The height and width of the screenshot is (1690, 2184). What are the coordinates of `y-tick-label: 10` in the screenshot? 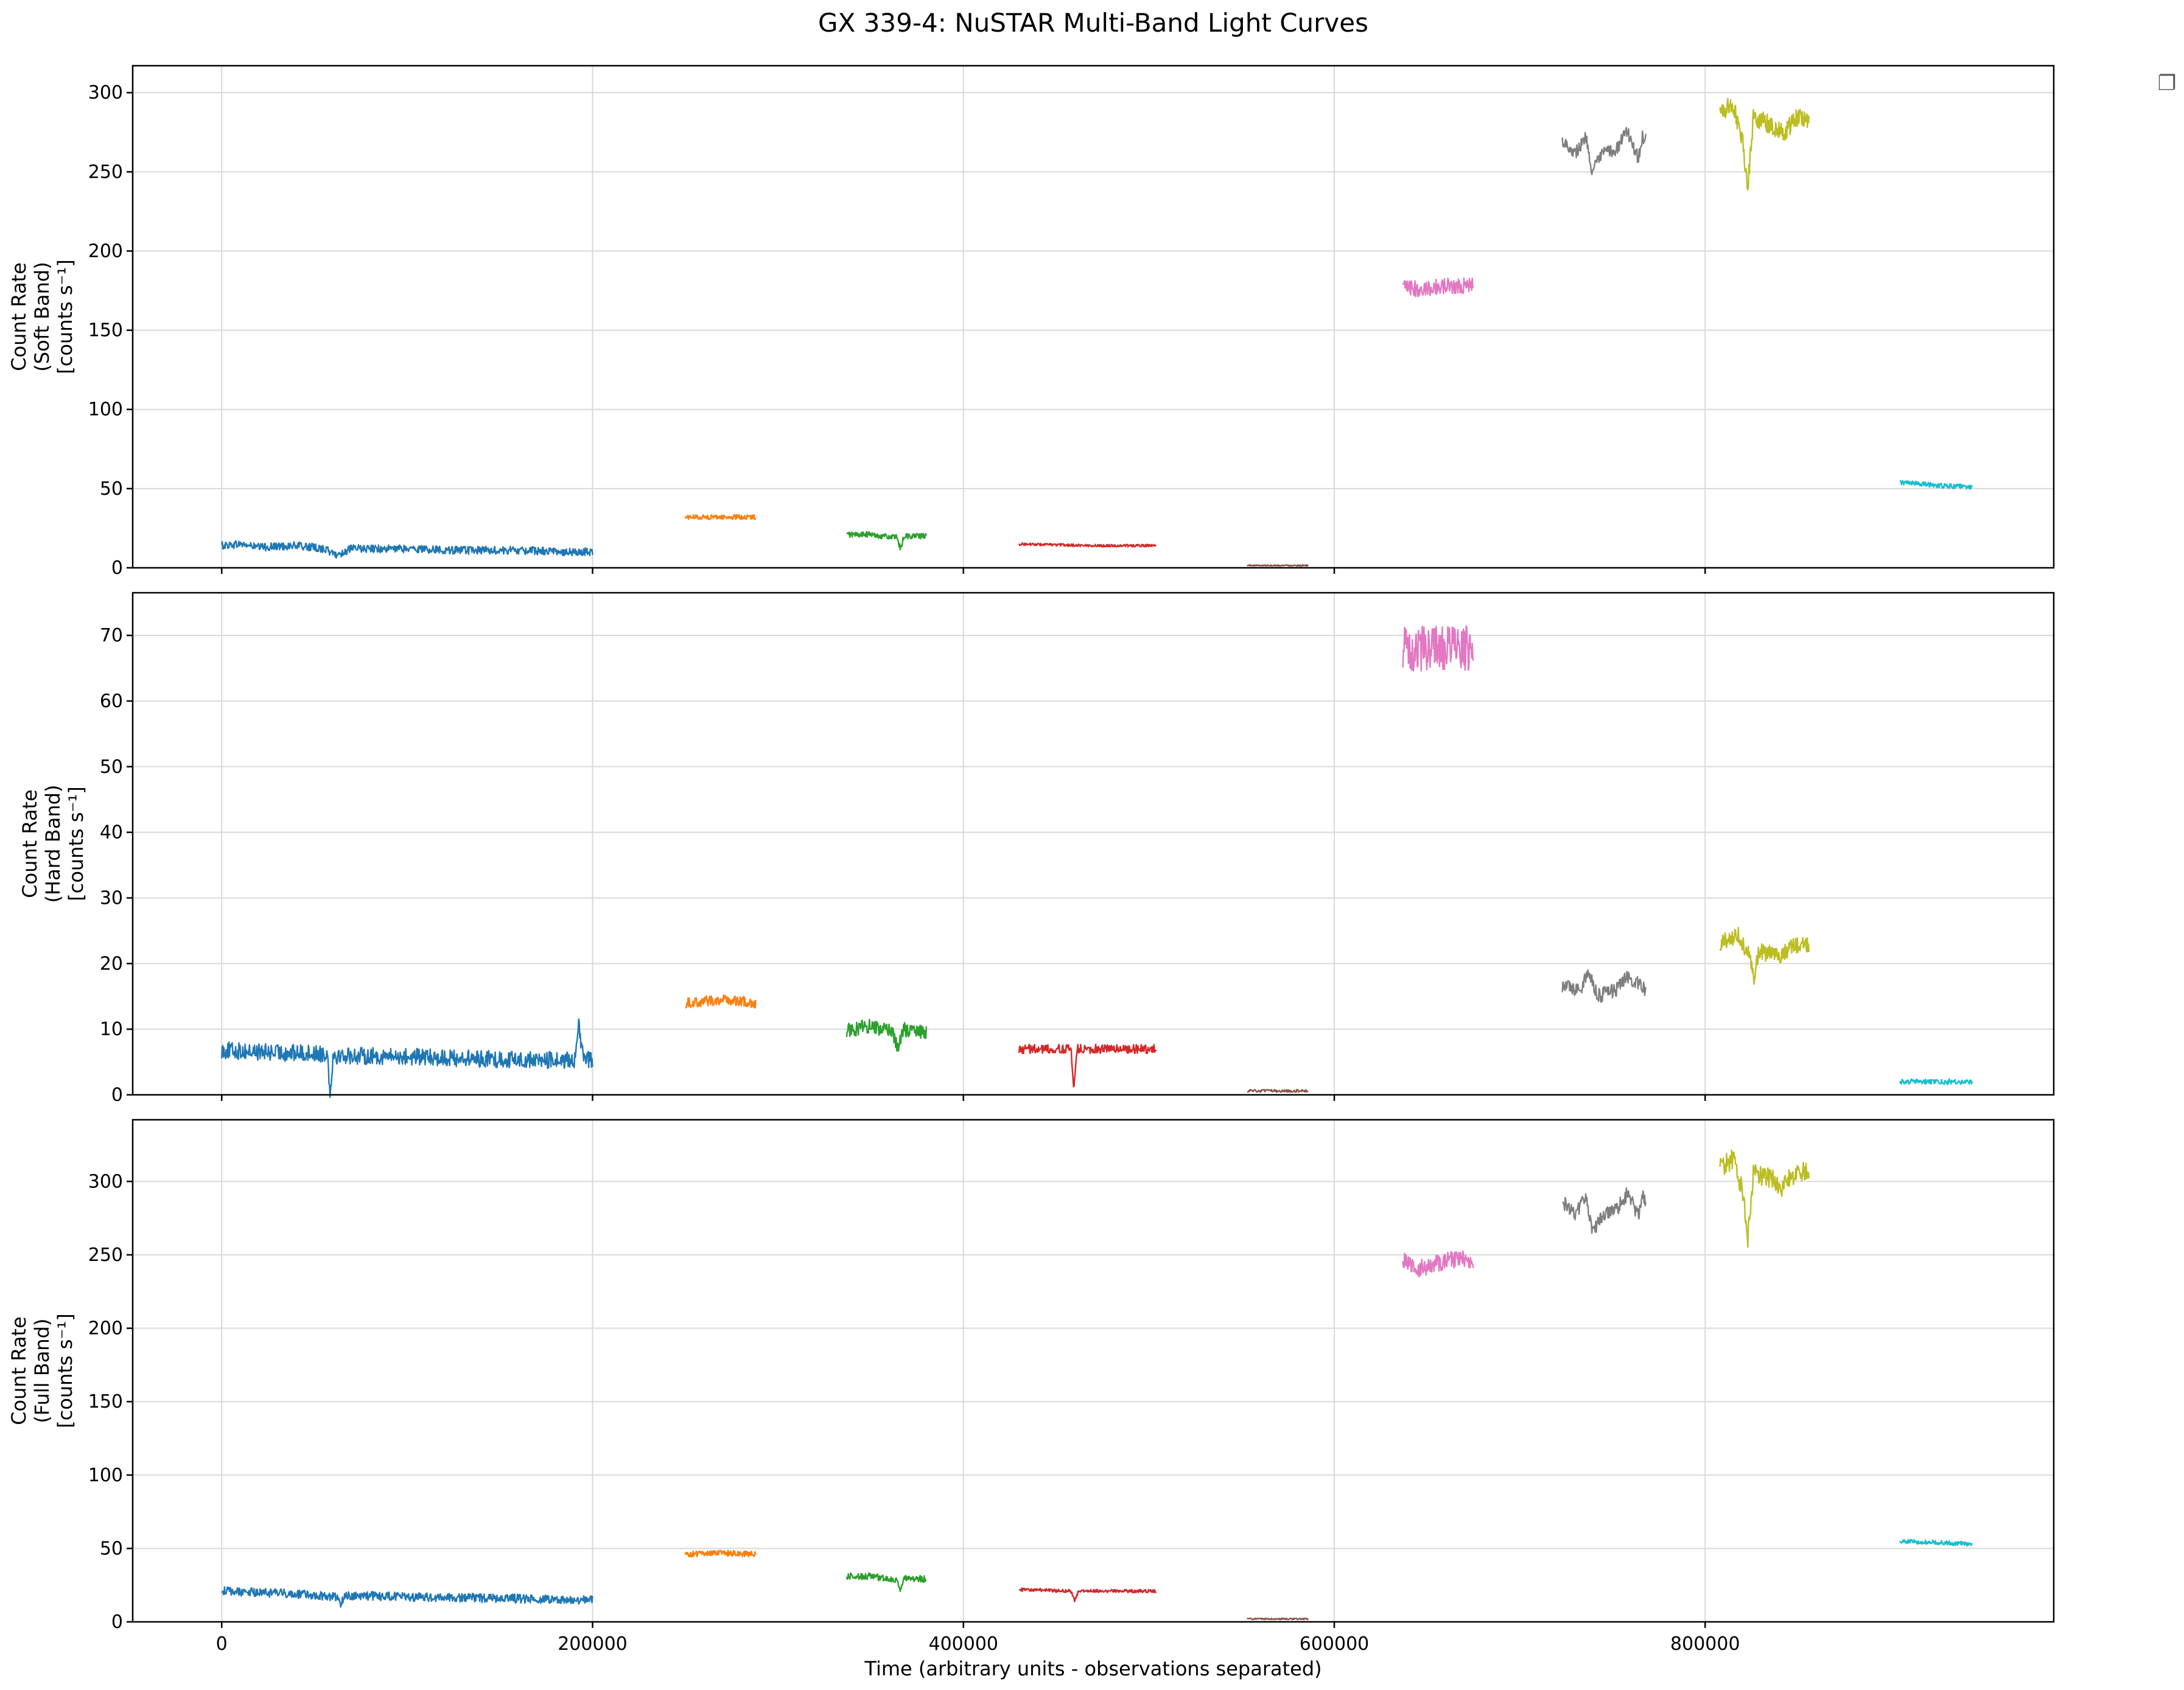 It's located at (111, 1029).